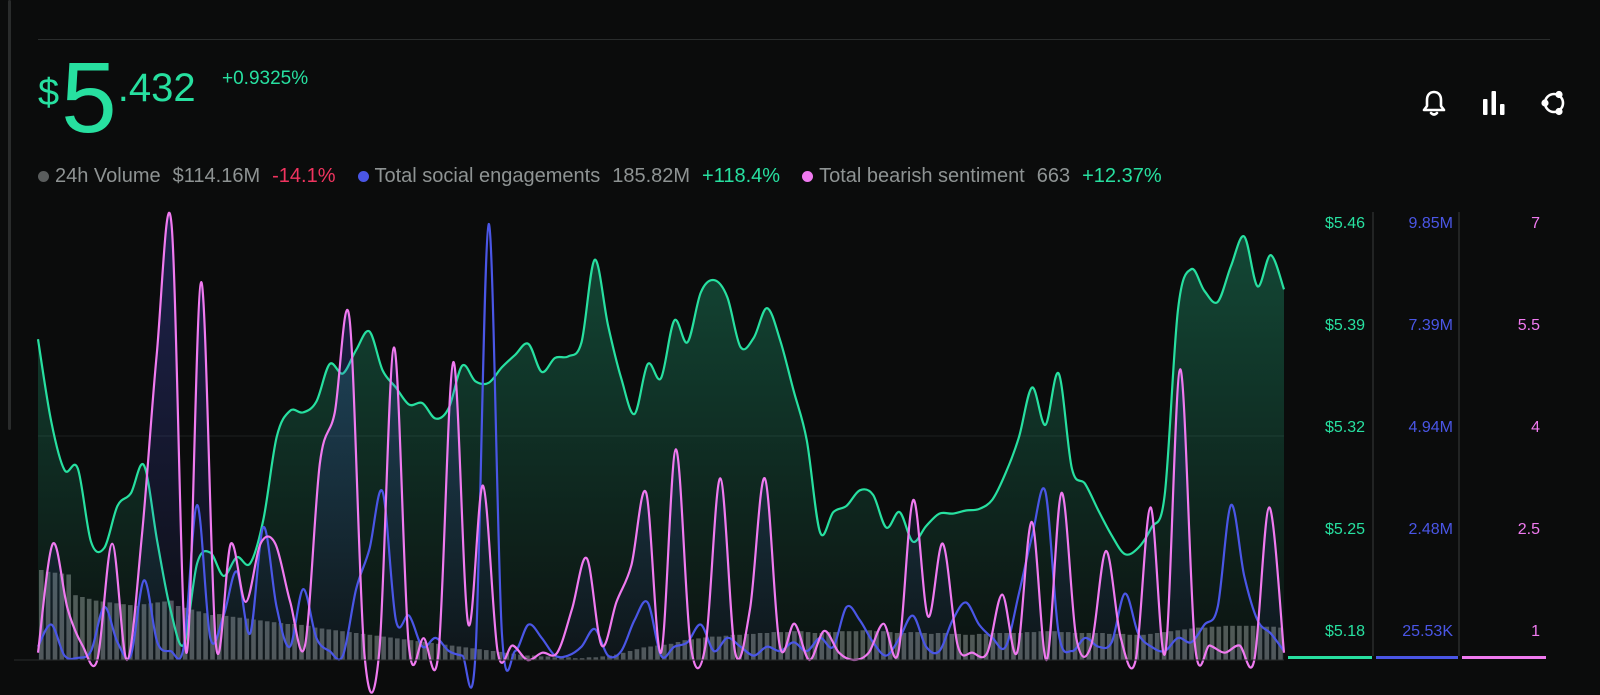  Describe the element at coordinates (49, 93) in the screenshot. I see `price-currency: $` at that location.